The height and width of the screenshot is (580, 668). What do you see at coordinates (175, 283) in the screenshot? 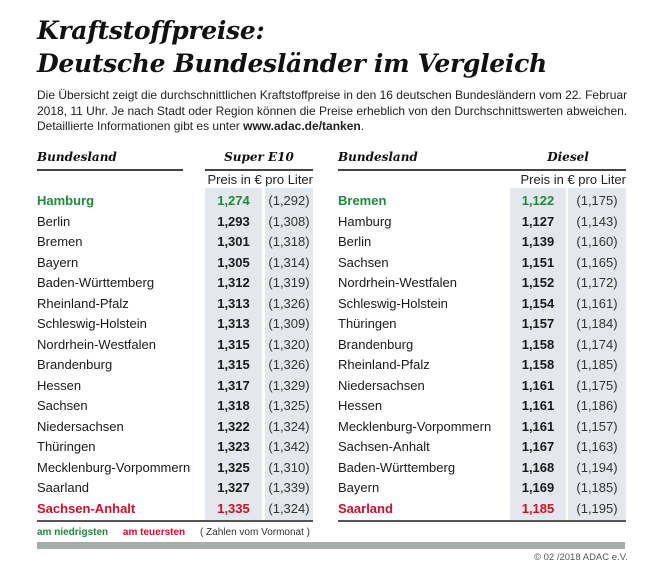
I see `table-row: Baden-Württemberg 1,312 (1,319)` at bounding box center [175, 283].